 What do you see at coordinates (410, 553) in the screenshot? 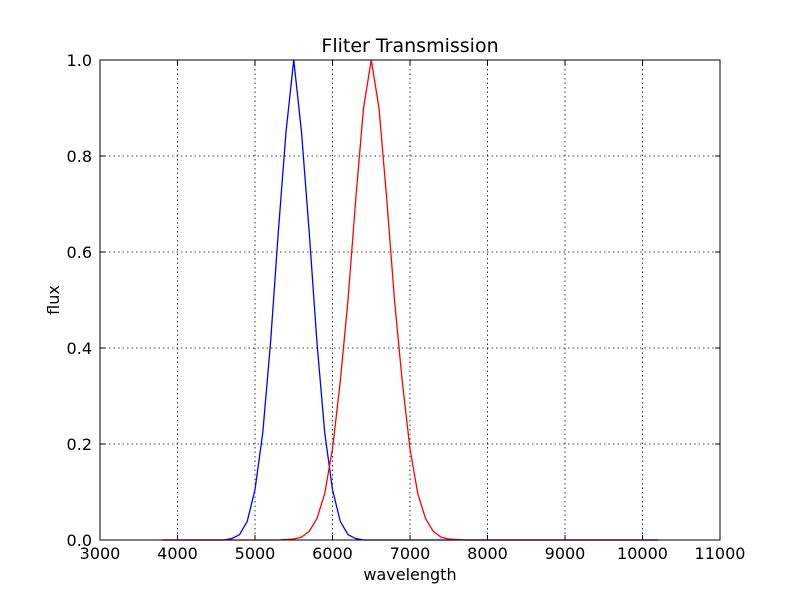
I see `x-tick-label: 7000` at bounding box center [410, 553].